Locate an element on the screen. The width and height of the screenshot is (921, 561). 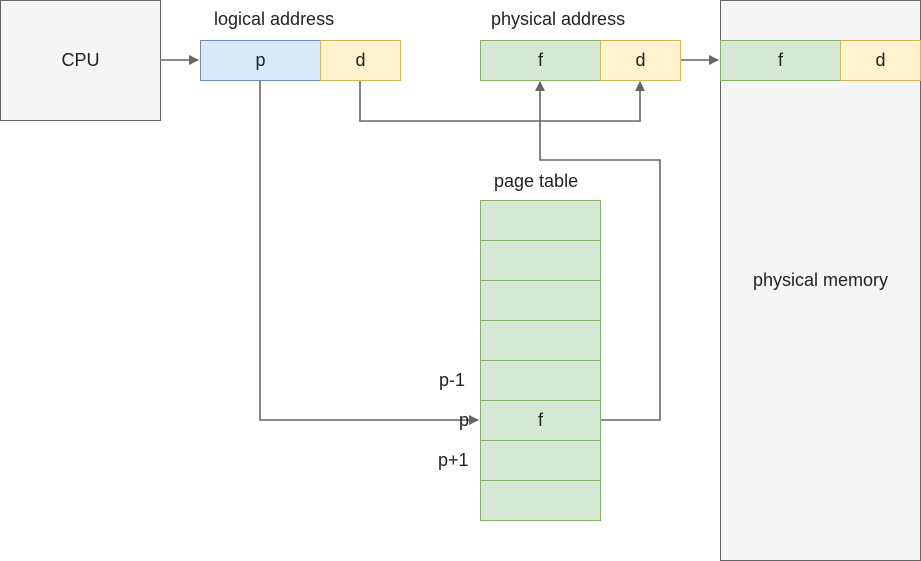
logical-offset-cell: d is located at coordinates (360, 60).